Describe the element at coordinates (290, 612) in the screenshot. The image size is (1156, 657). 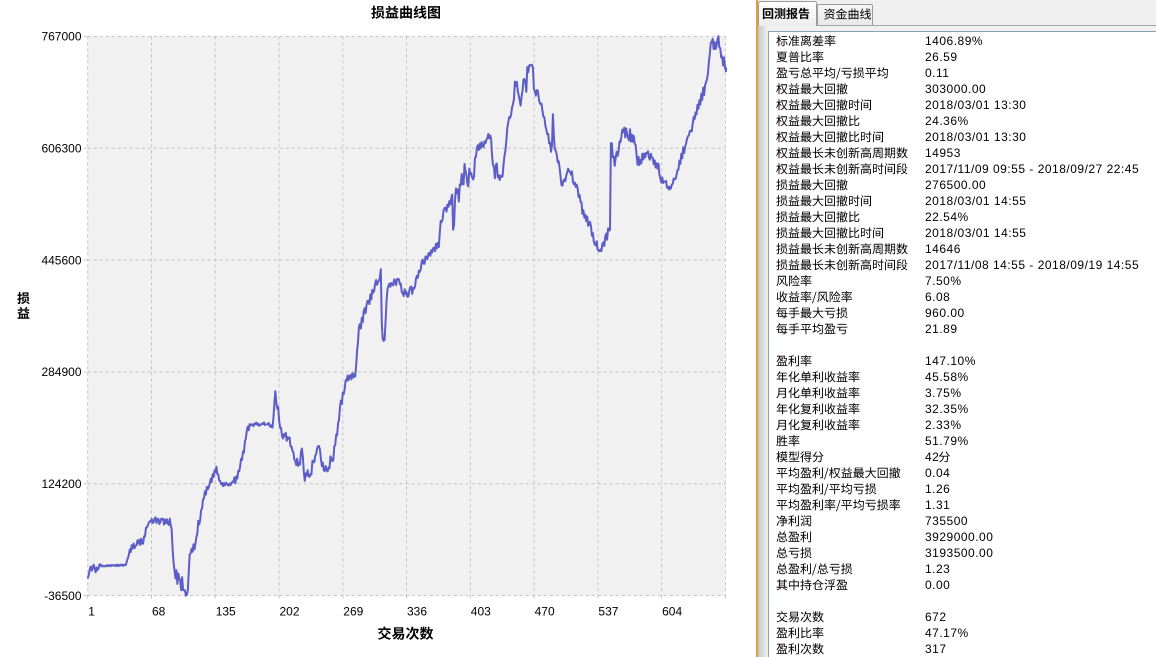
I see `svg-text: 202` at that location.